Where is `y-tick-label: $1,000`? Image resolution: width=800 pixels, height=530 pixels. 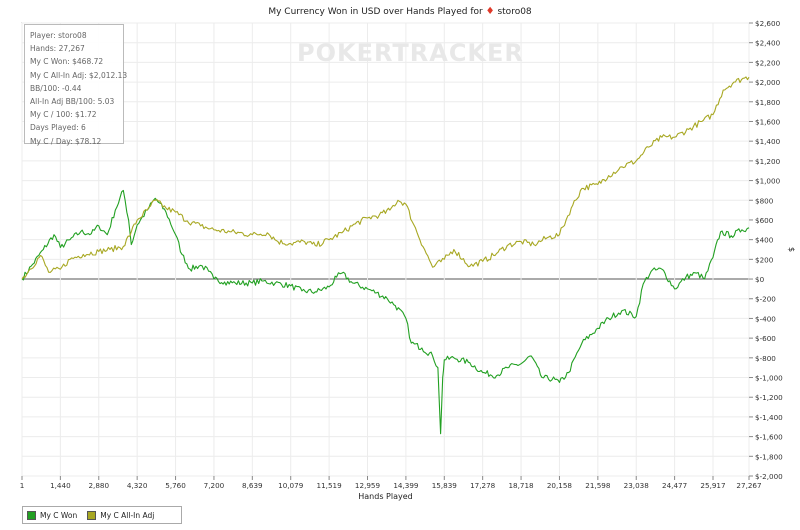
y-tick-label: $1,000 is located at coordinates (768, 181).